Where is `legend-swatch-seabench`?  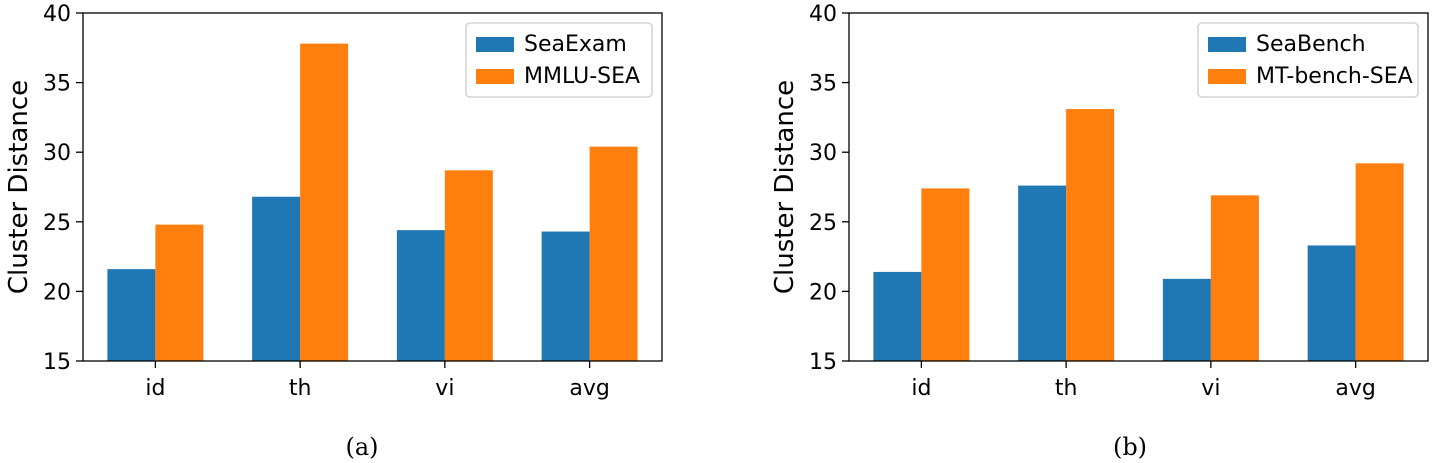
legend-swatch-seabench is located at coordinates (1227, 44).